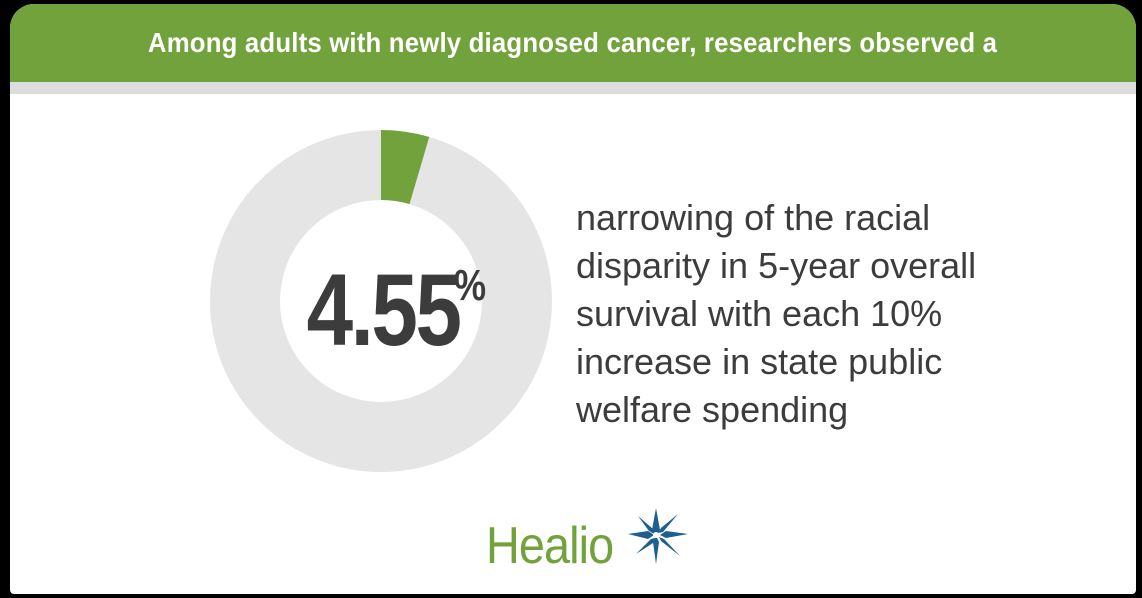 This screenshot has width=1142, height=598. I want to click on description-line: welfare spending, so click(712, 409).